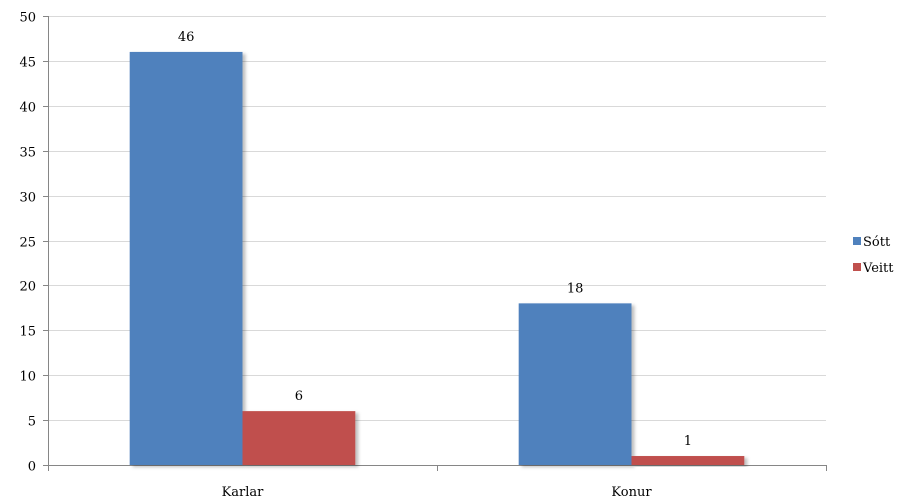 The height and width of the screenshot is (503, 904). Describe the element at coordinates (631, 492) in the screenshot. I see `x-category-label: Konur` at that location.